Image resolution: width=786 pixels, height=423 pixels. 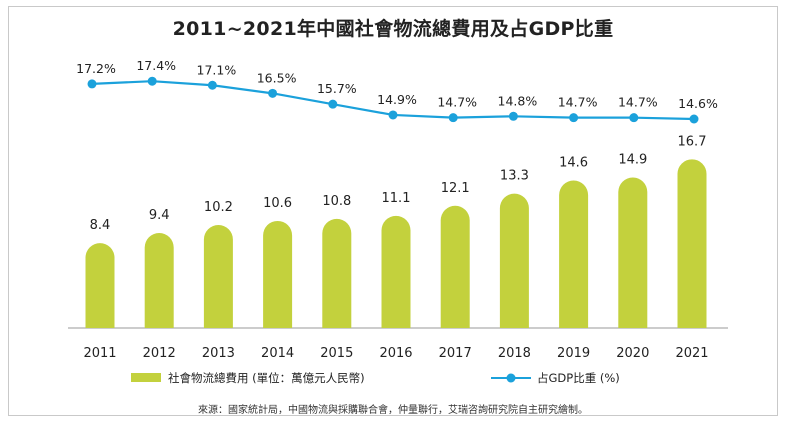 I want to click on line-point-2012, so click(x=152, y=81).